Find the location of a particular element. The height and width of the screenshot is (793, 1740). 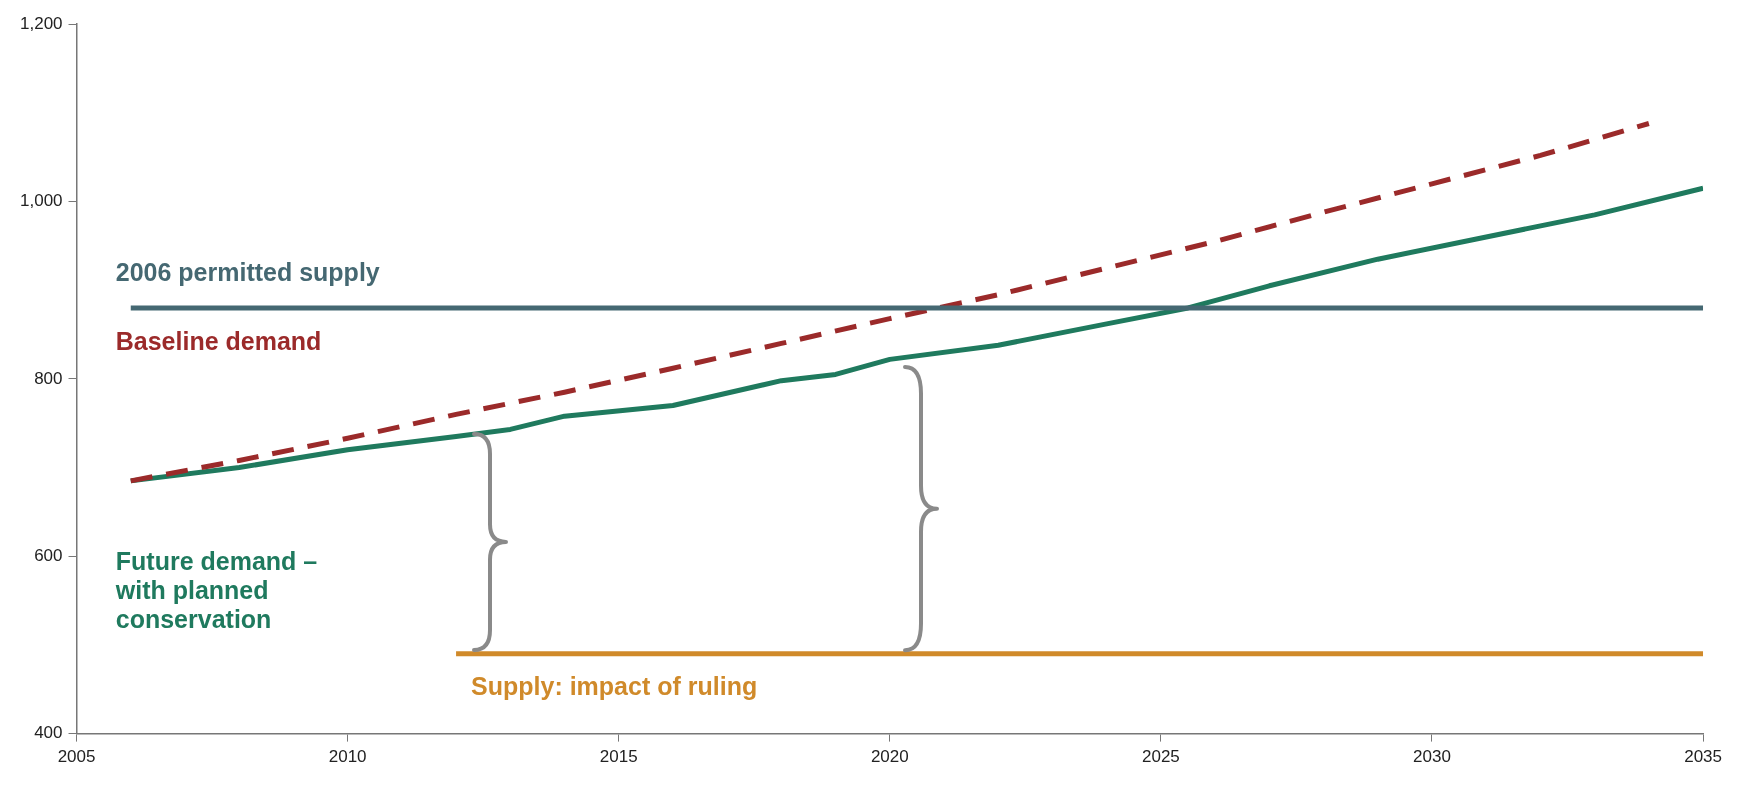

x-tick-label: 2030 is located at coordinates (1432, 757).